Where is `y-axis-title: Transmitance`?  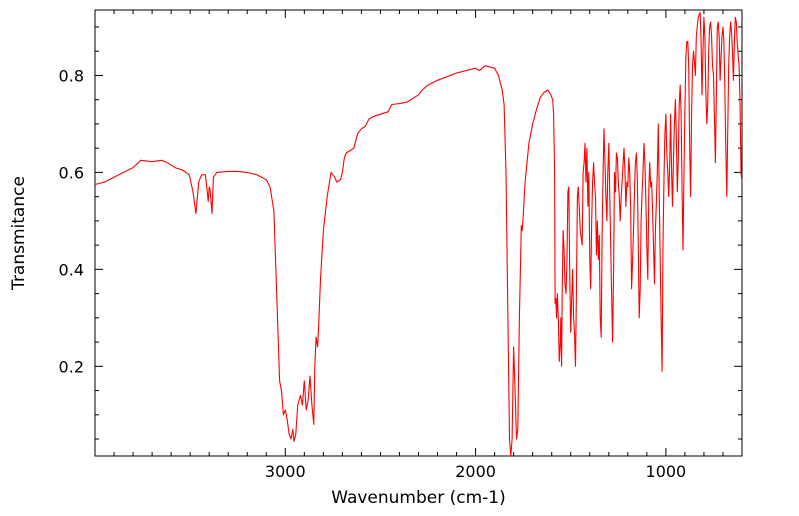 y-axis-title: Transmitance is located at coordinates (19, 233).